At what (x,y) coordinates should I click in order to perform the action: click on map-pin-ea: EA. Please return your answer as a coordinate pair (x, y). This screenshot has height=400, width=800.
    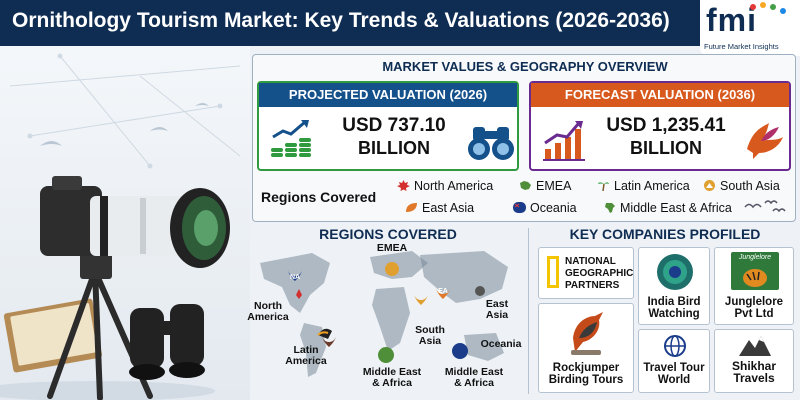
    Looking at the image, I should click on (443, 291).